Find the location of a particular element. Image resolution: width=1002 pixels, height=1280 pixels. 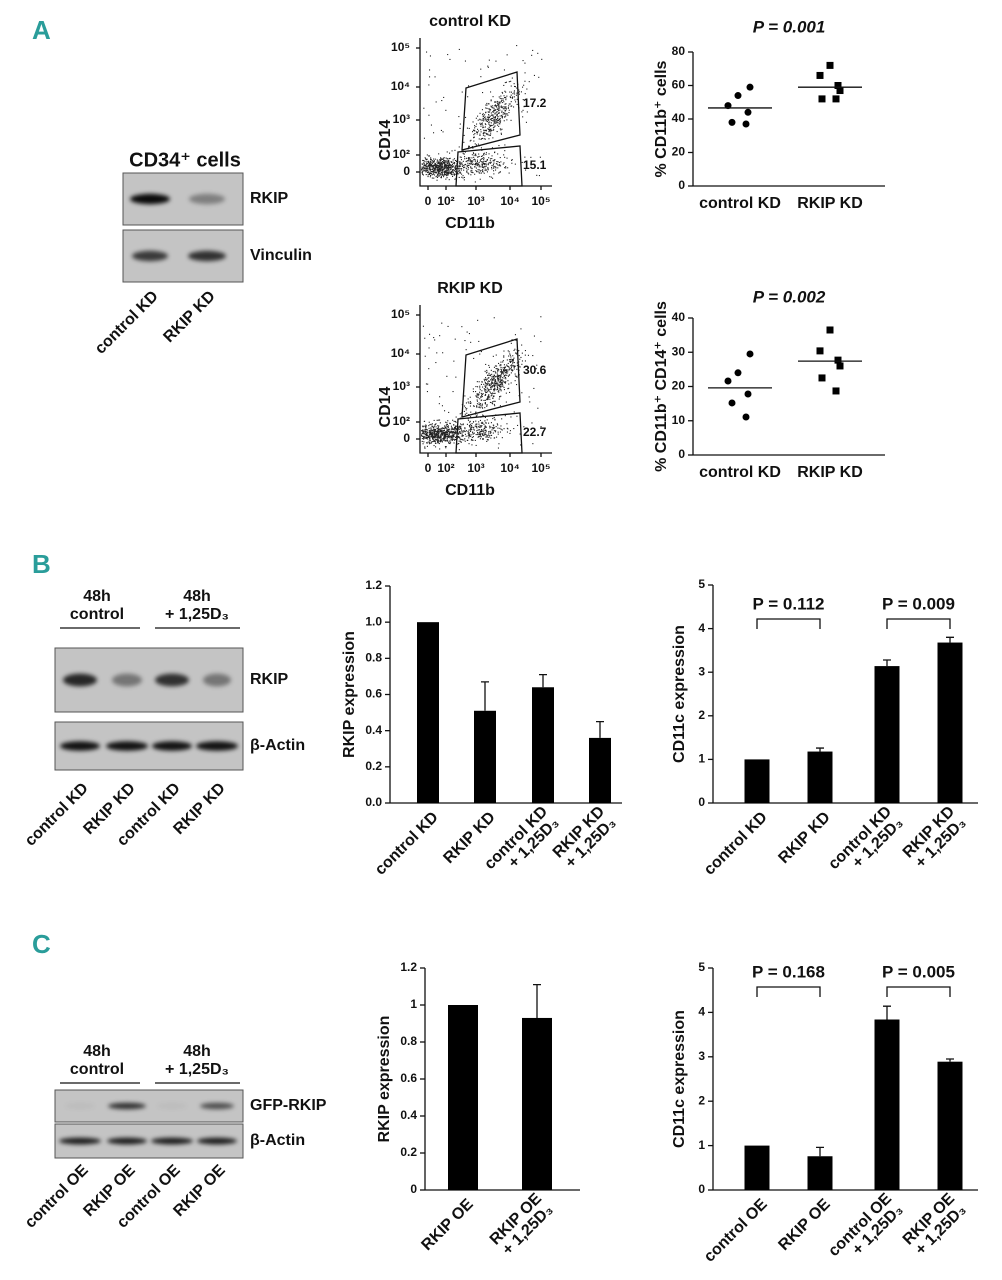

y-axis-label: RKIP expression is located at coordinates (384, 1079).